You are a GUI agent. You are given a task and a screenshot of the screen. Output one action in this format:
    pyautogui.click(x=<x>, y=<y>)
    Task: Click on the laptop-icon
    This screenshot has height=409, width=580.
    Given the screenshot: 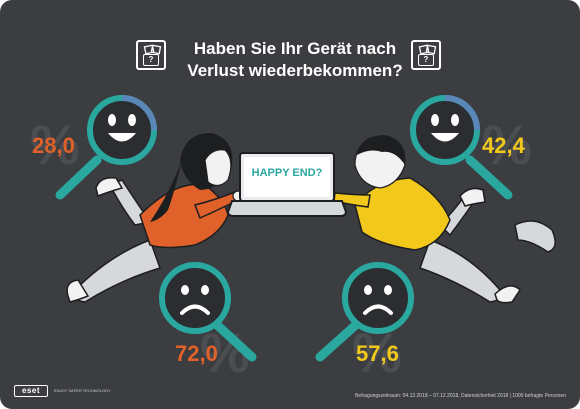 What is the action you would take?
    pyautogui.click(x=287, y=184)
    